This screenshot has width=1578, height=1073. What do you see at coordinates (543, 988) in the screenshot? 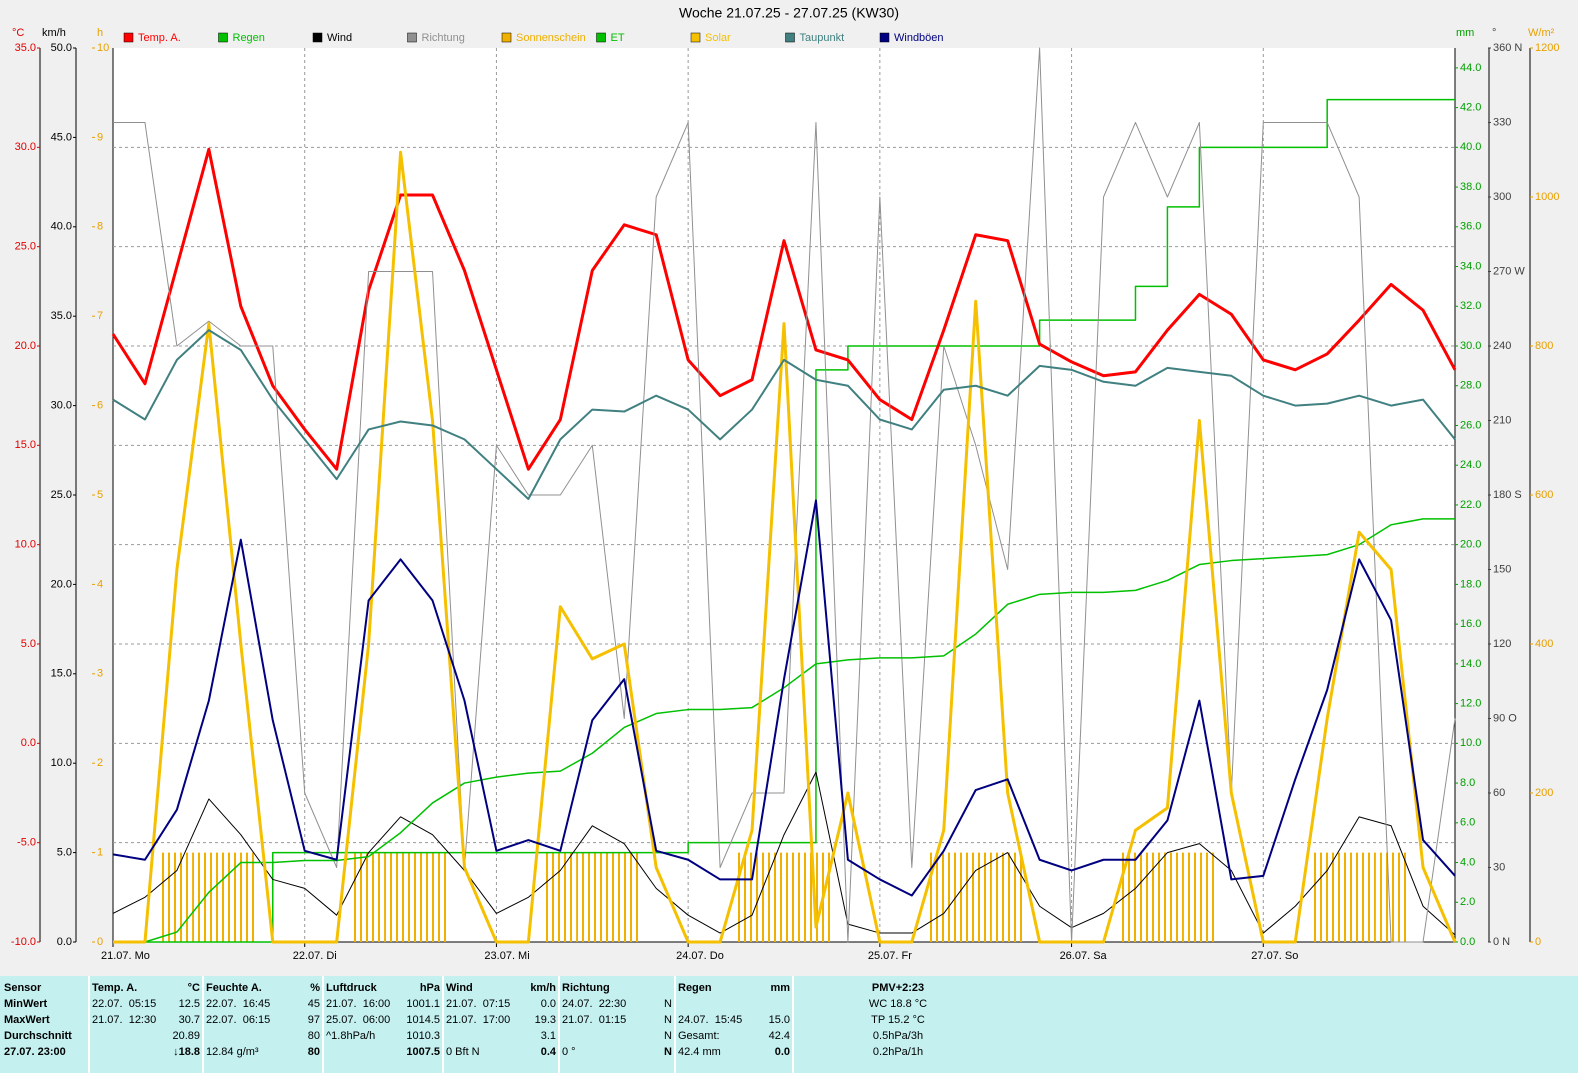
I see `table-cell: km/h` at bounding box center [543, 988].